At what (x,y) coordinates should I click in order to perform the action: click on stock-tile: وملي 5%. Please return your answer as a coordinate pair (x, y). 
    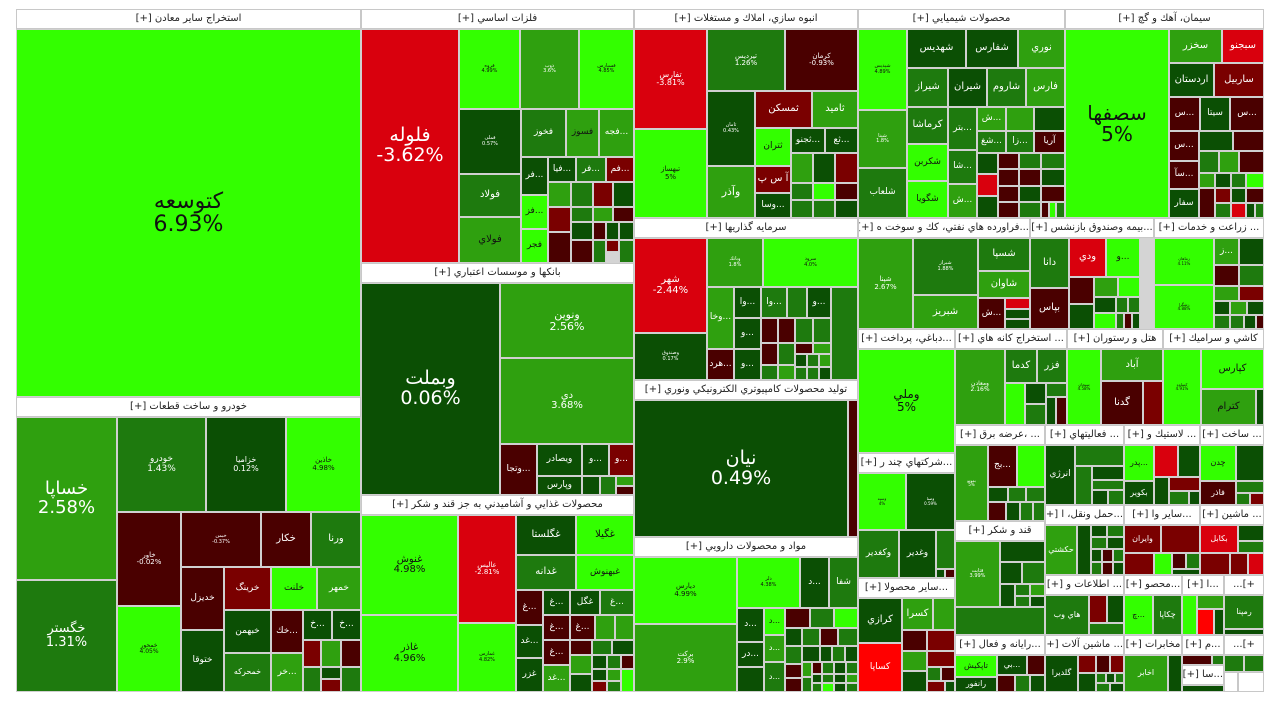
    Looking at the image, I should click on (906, 401).